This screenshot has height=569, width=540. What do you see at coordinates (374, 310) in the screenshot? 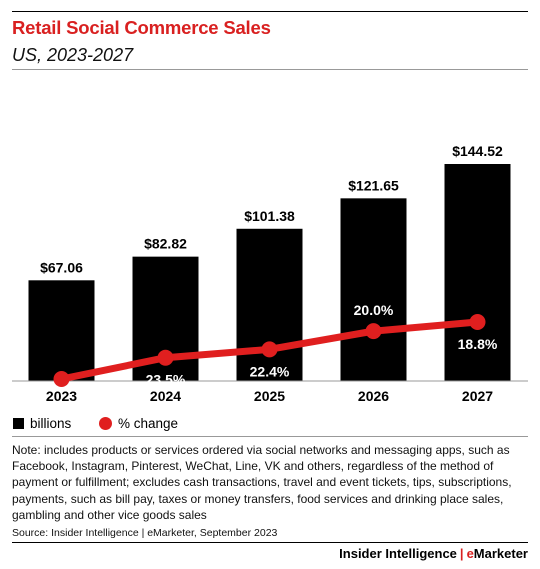
I see `change-label-2026: 20.0%` at bounding box center [374, 310].